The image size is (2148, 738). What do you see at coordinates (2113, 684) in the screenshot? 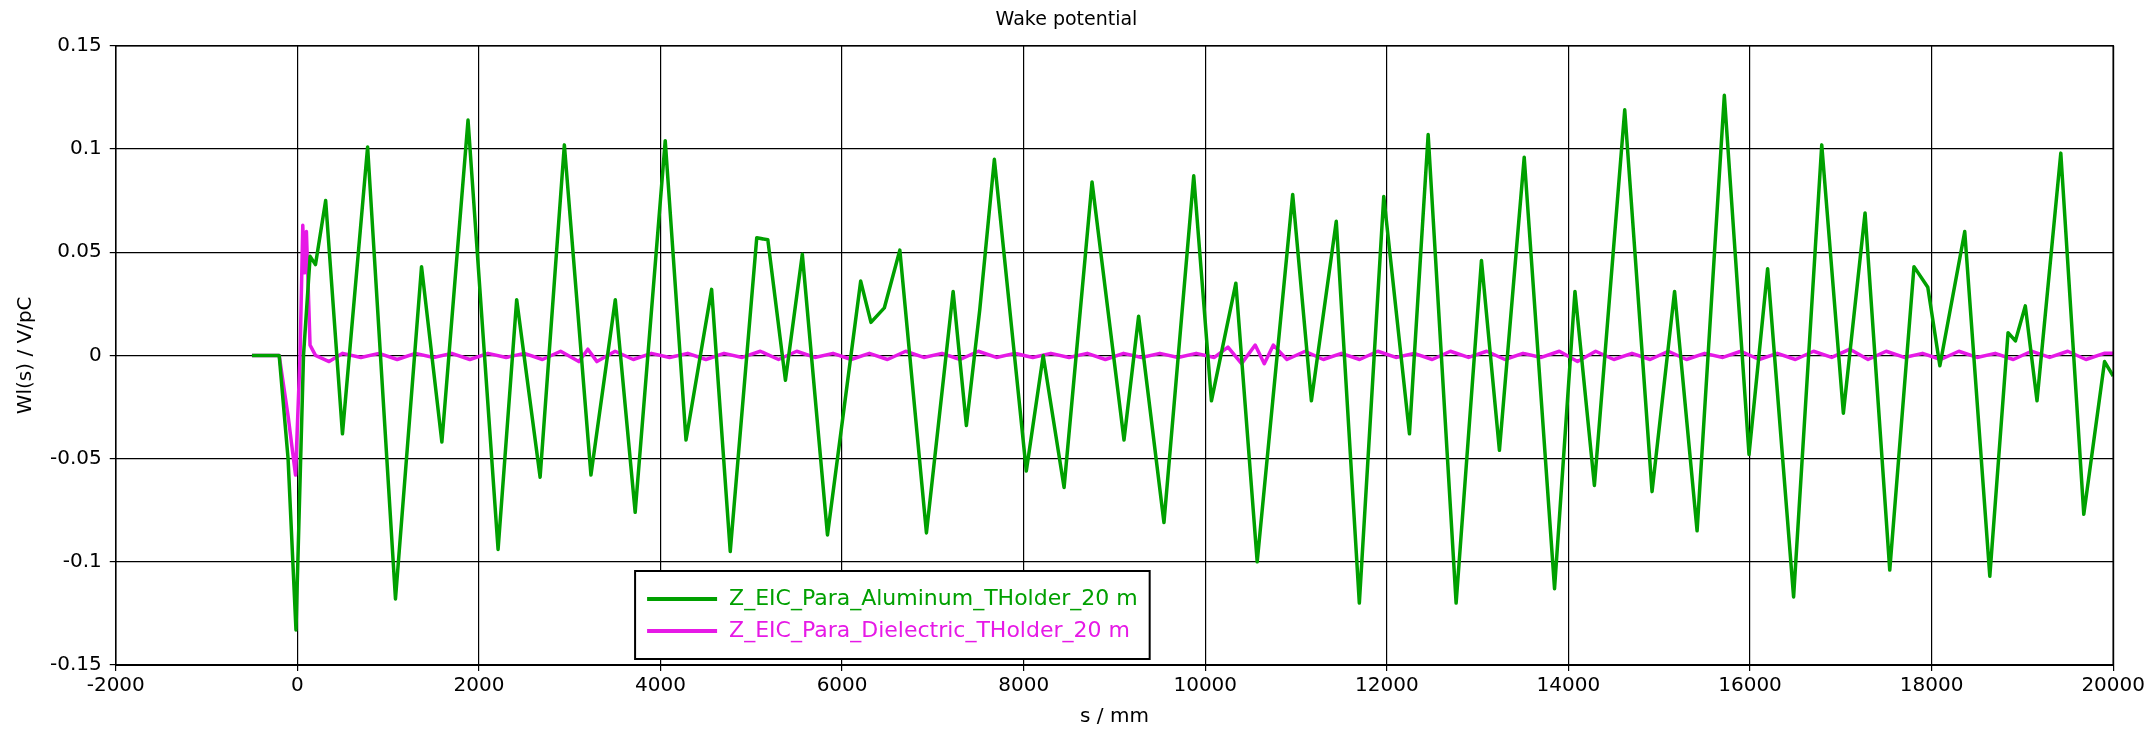
I see `x-tick-label: 20000` at bounding box center [2113, 684].